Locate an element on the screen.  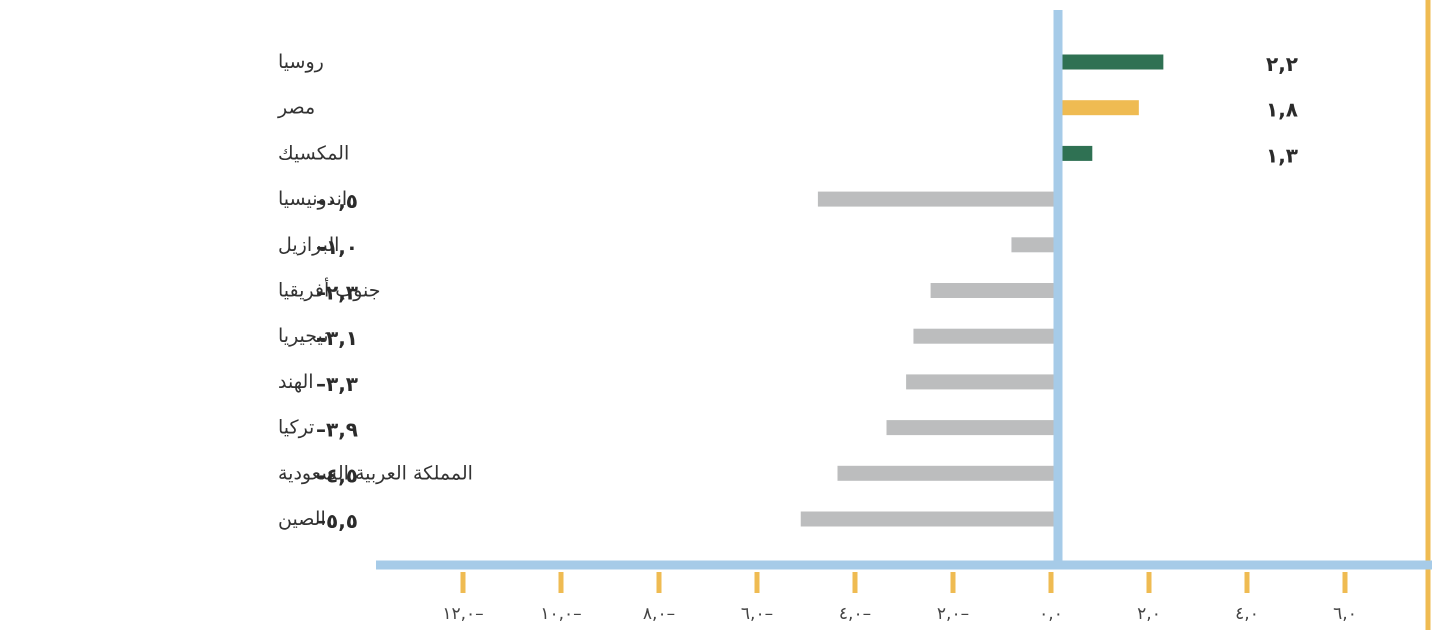
value-label: –٢,٣ is located at coordinates (337, 293).